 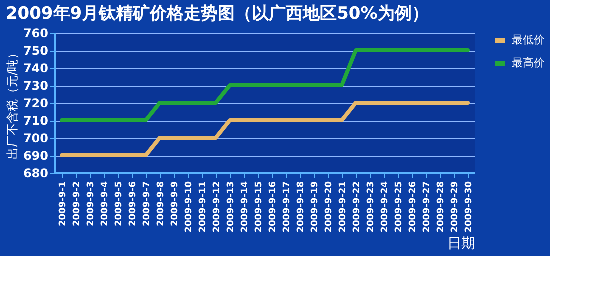 I want to click on y-tick-label: 710, so click(x=35, y=121).